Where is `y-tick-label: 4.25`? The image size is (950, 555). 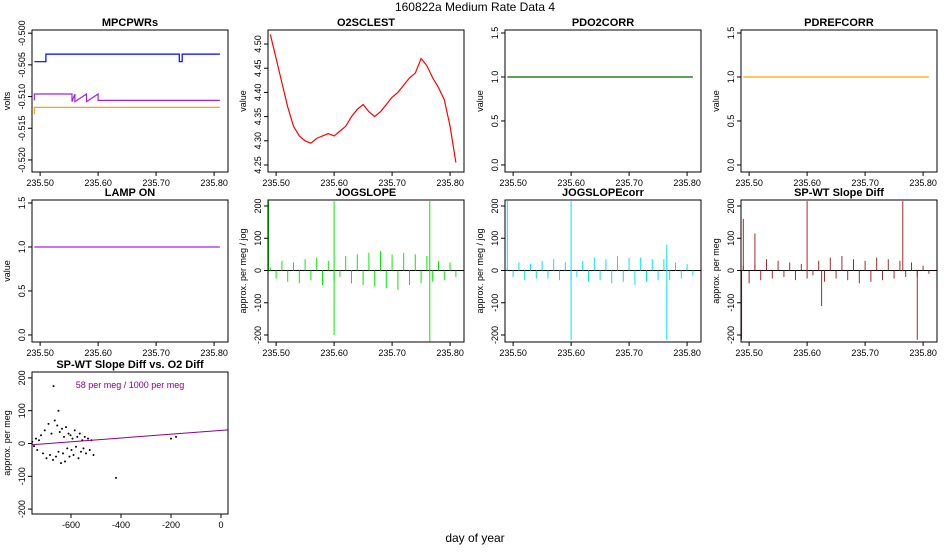
y-tick-label: 4.25 is located at coordinates (258, 165).